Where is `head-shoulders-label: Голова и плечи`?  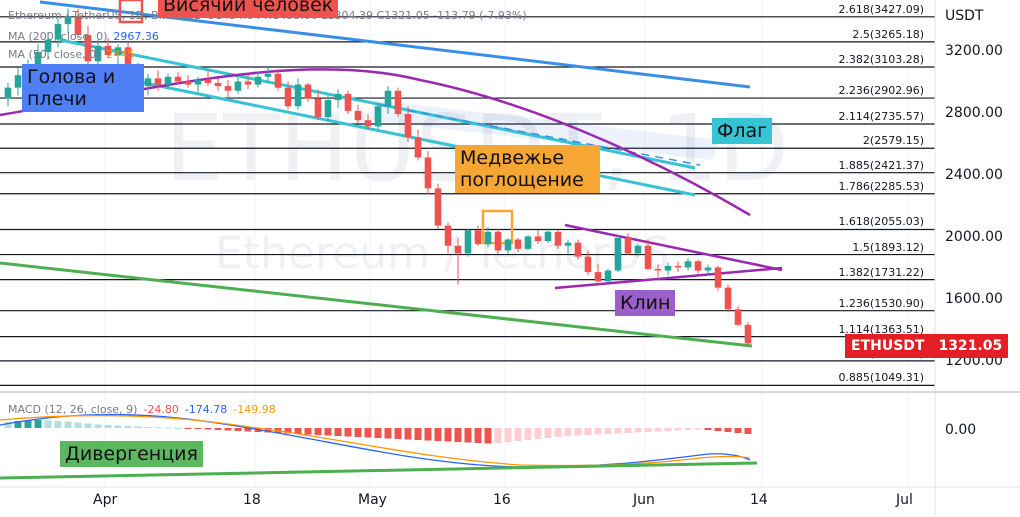 head-shoulders-label: Голова и плечи is located at coordinates (83, 88).